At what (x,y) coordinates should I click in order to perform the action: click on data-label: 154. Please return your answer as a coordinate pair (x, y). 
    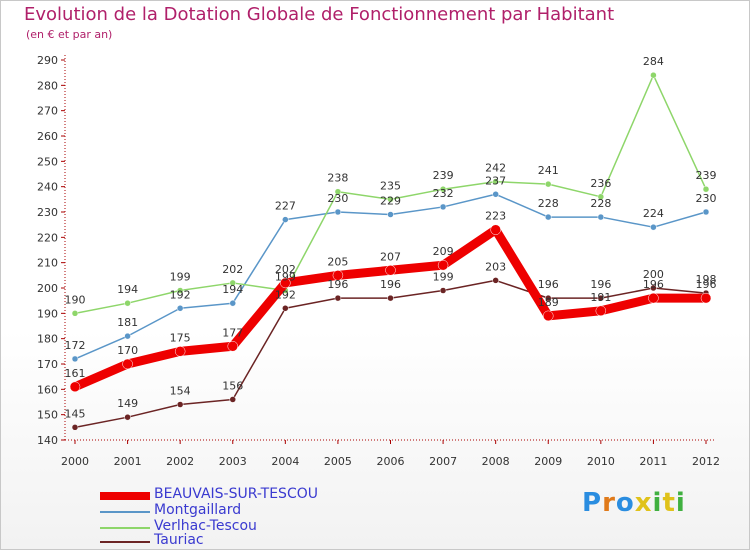
    Looking at the image, I should click on (180, 391).